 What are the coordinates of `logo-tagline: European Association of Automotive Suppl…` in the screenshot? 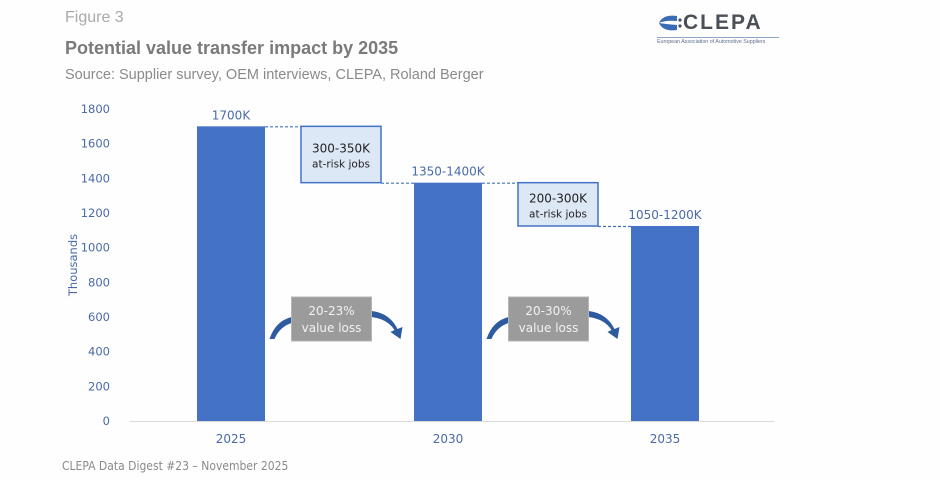 It's located at (711, 42).